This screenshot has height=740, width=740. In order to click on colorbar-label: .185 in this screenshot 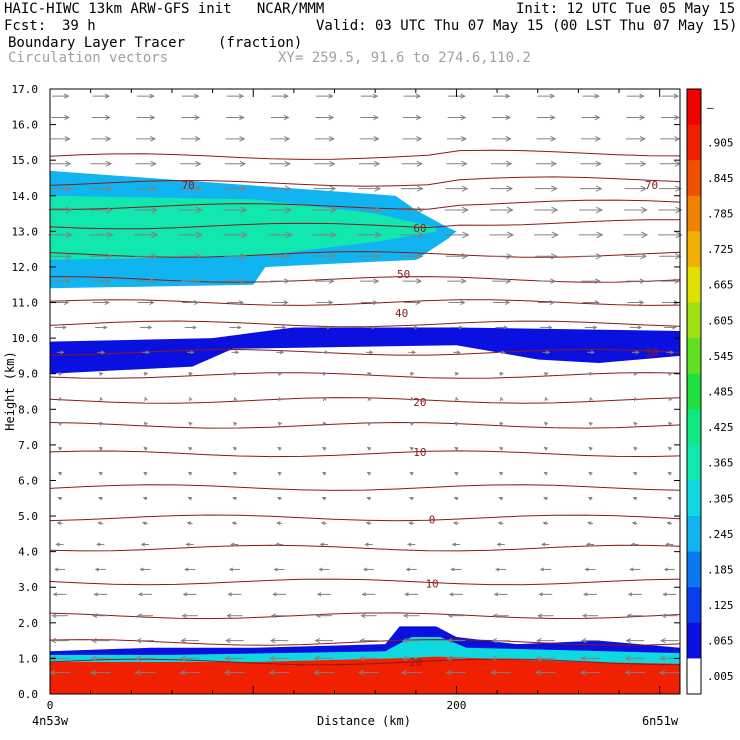, I will do `click(720, 569)`.